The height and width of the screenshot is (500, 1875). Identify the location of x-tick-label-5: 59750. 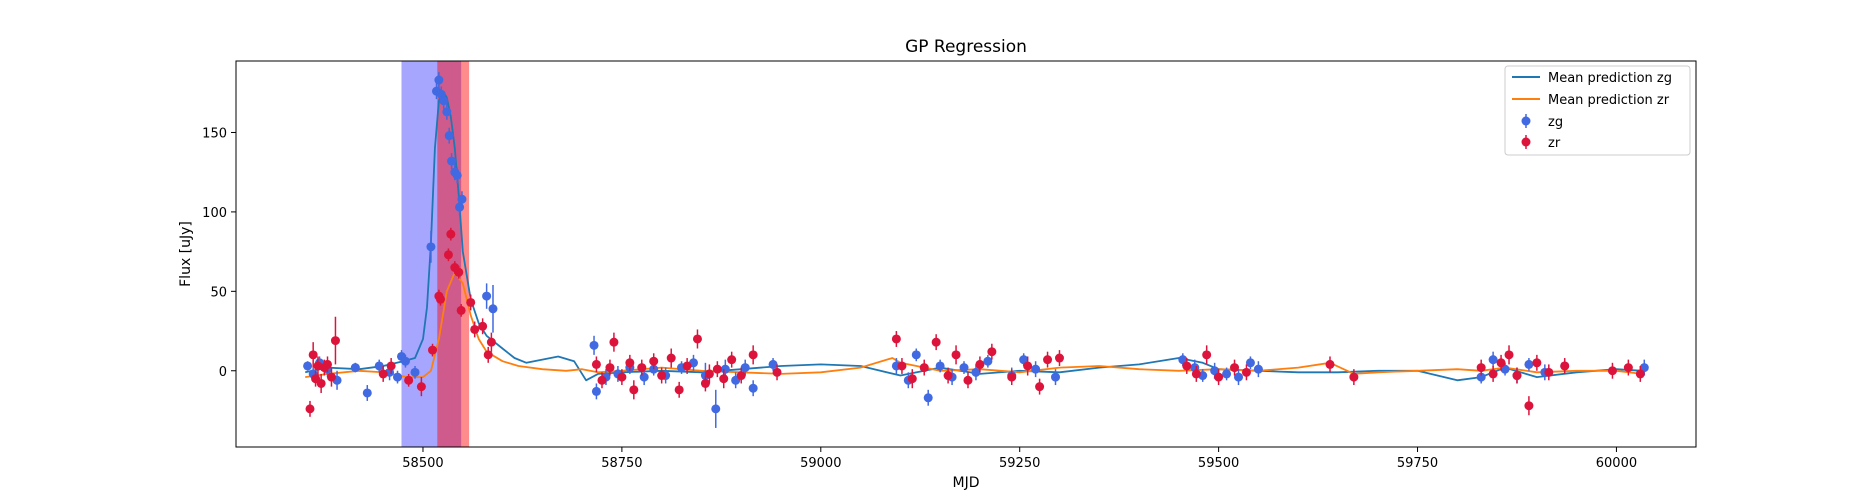
(1417, 463).